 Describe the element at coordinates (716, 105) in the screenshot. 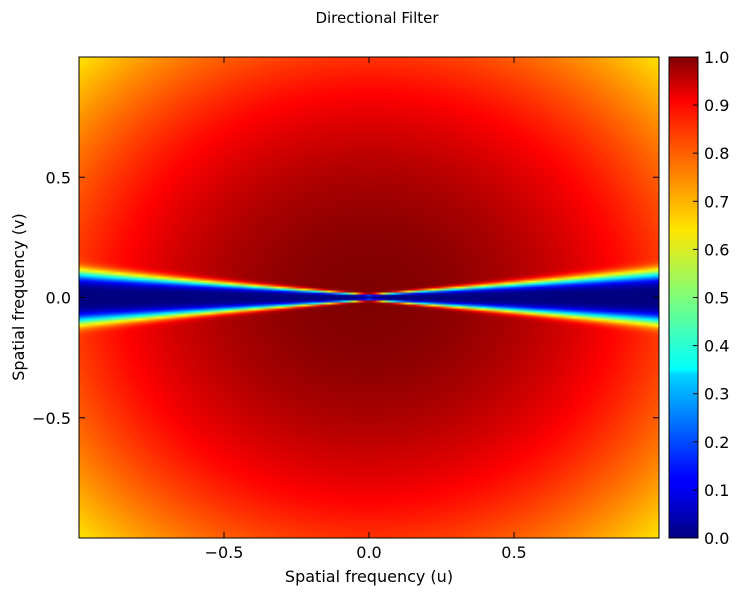

I see `colorbar-tick-label: 0.9` at that location.